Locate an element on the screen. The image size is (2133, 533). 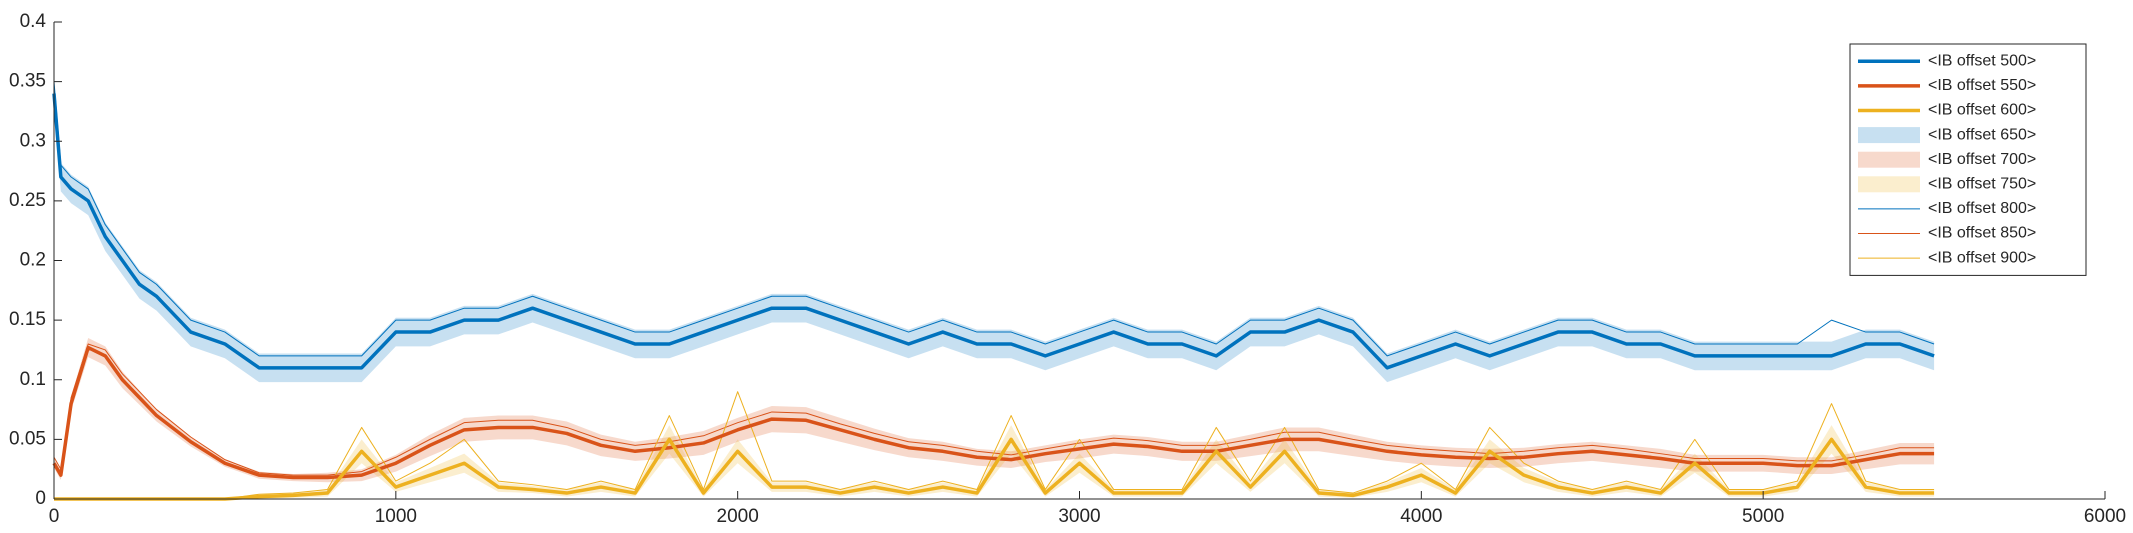
x-tick-label: 5000 is located at coordinates (1763, 516).